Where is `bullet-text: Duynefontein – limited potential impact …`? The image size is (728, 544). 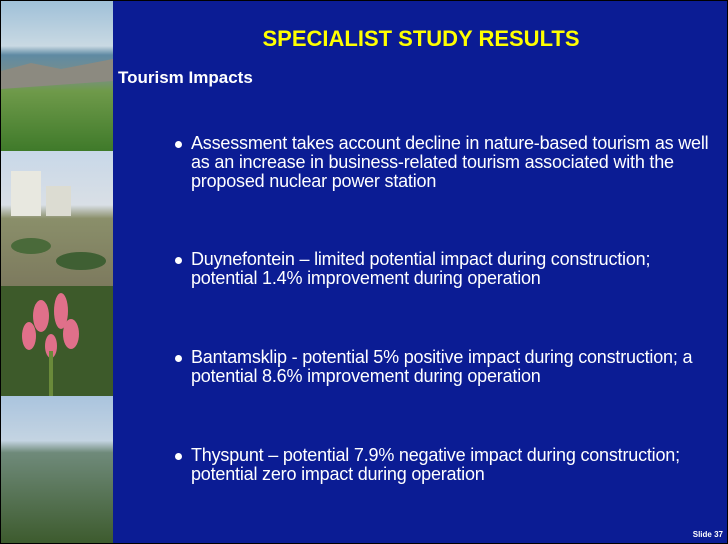 bullet-text: Duynefontein – limited potential impact … is located at coordinates (421, 268).